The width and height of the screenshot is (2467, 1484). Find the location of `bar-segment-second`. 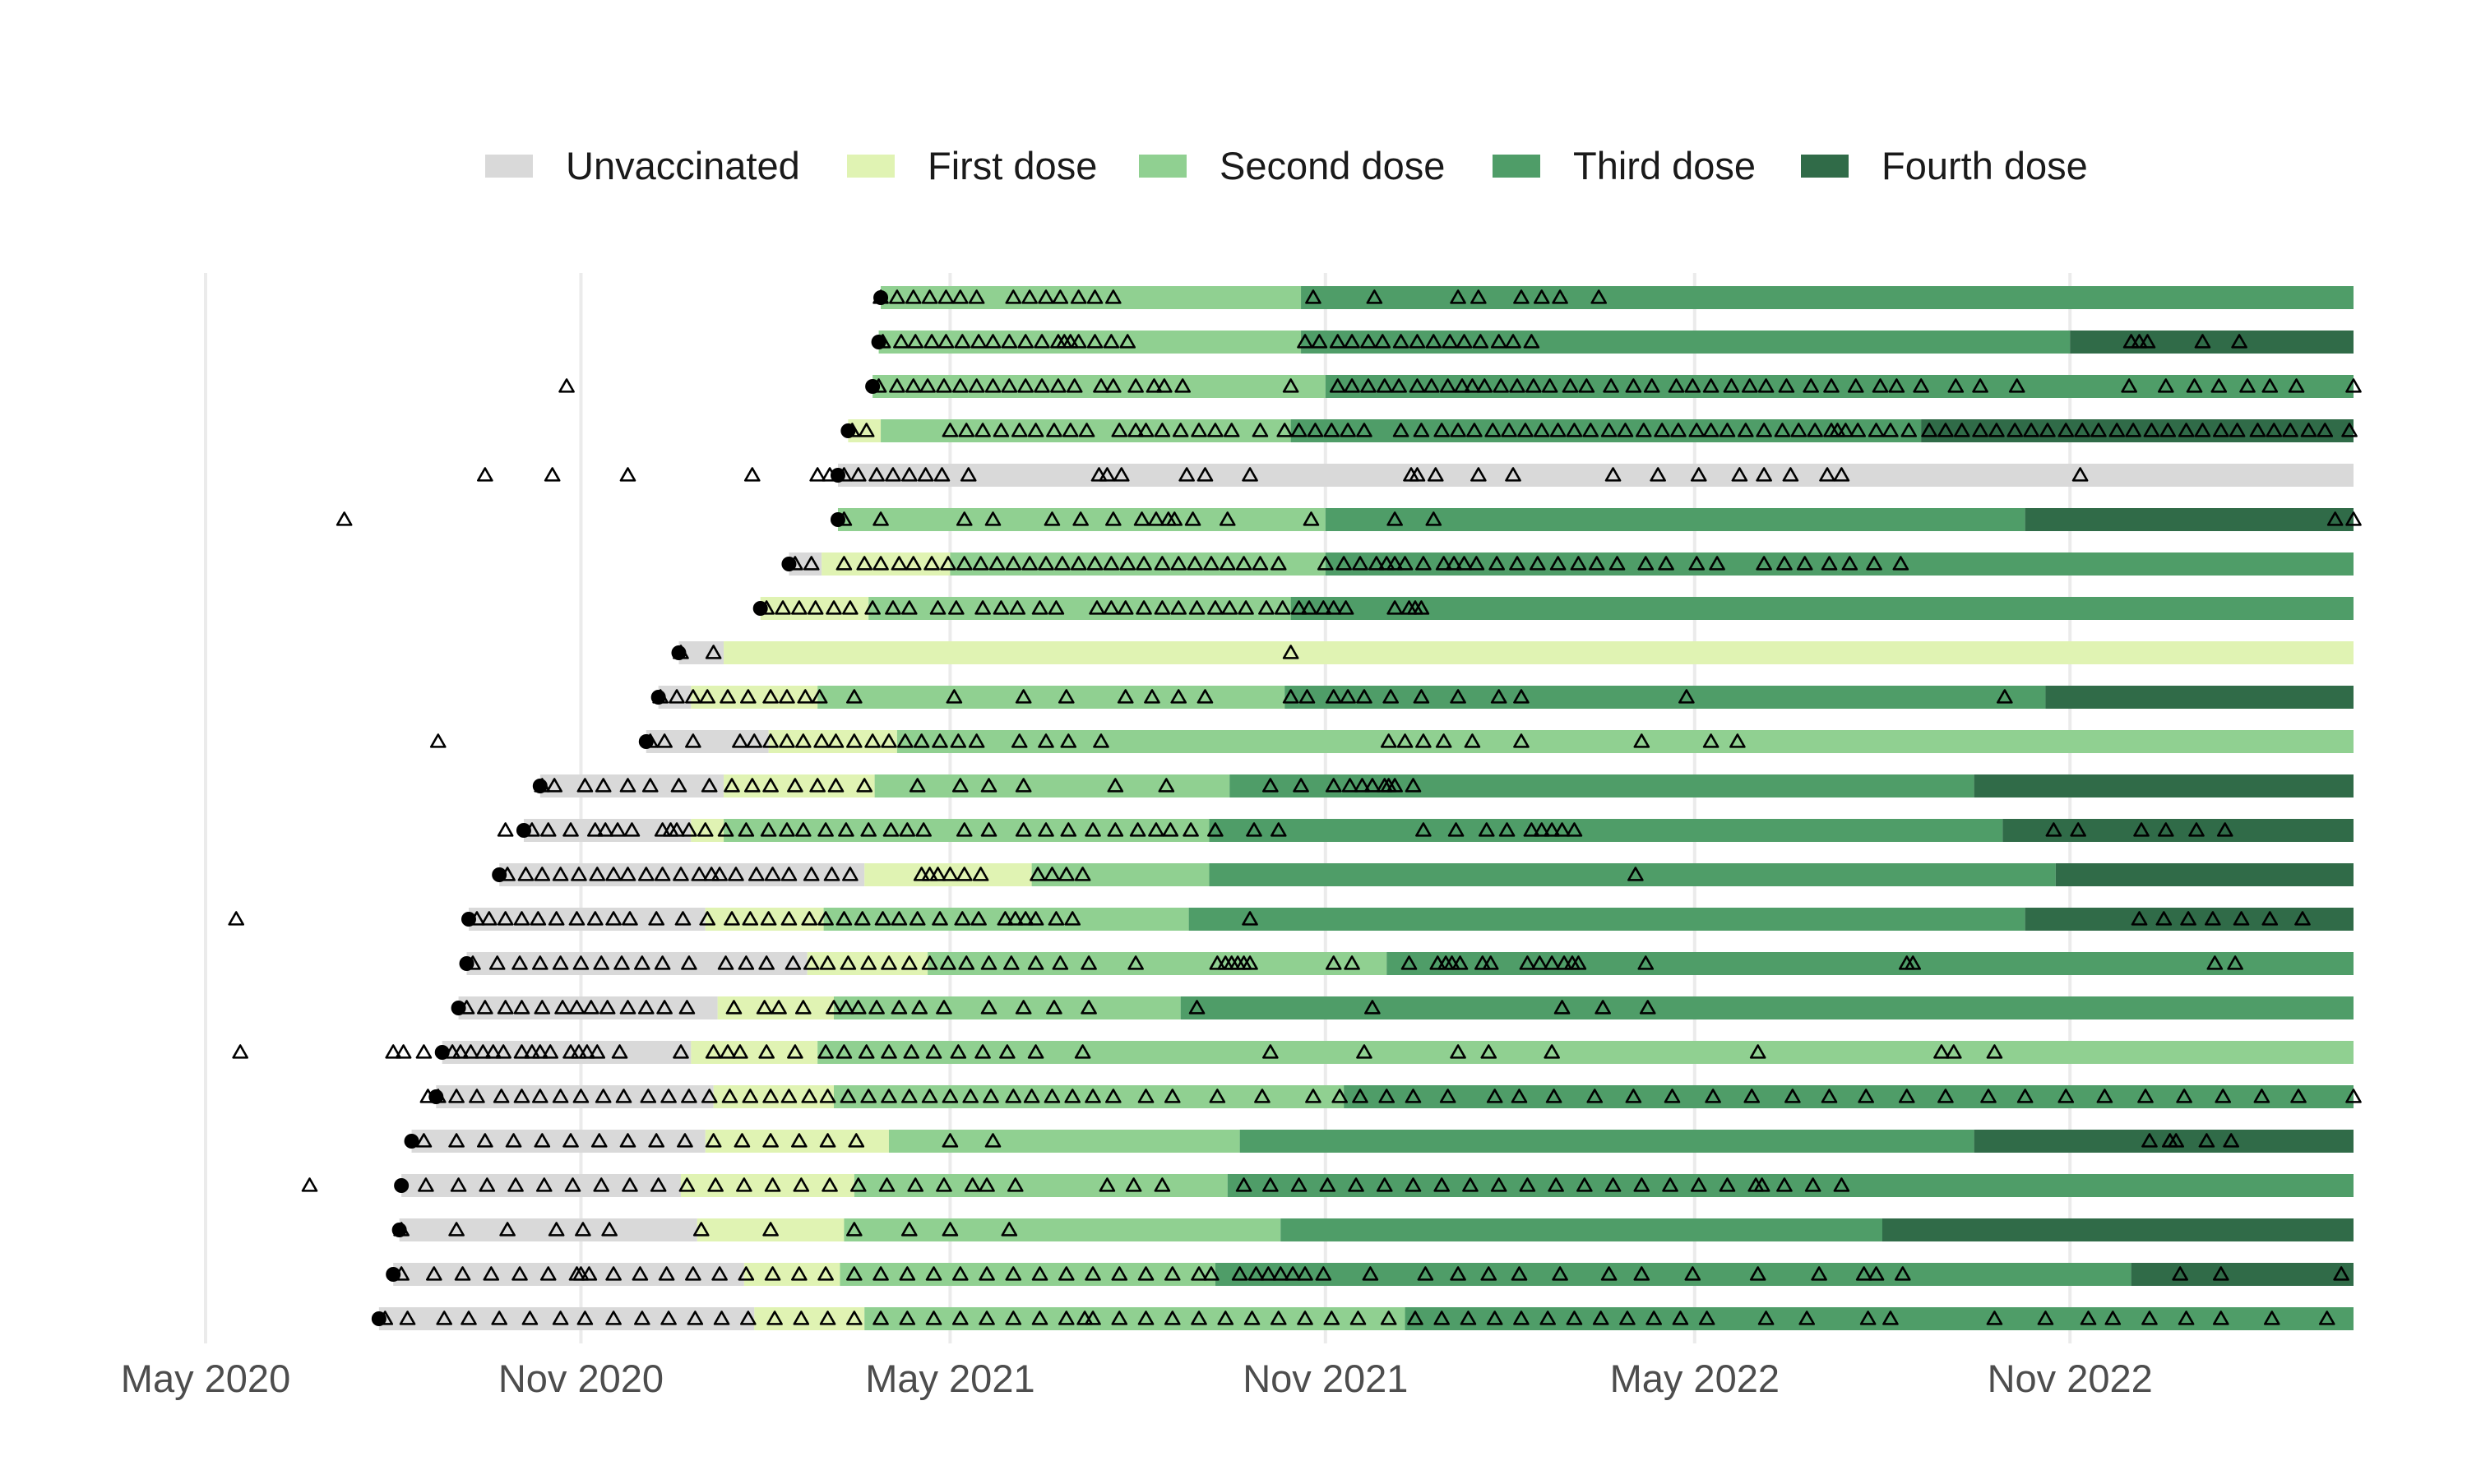

bar-segment-second is located at coordinates (1138, 564).